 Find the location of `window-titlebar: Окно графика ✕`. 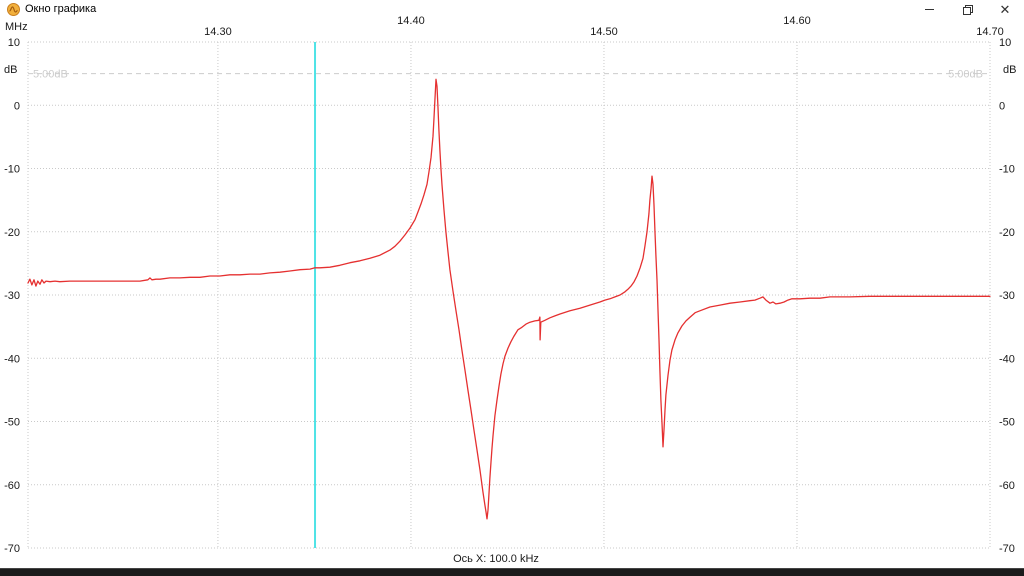

window-titlebar: Окно графика ✕ is located at coordinates (512, 9).